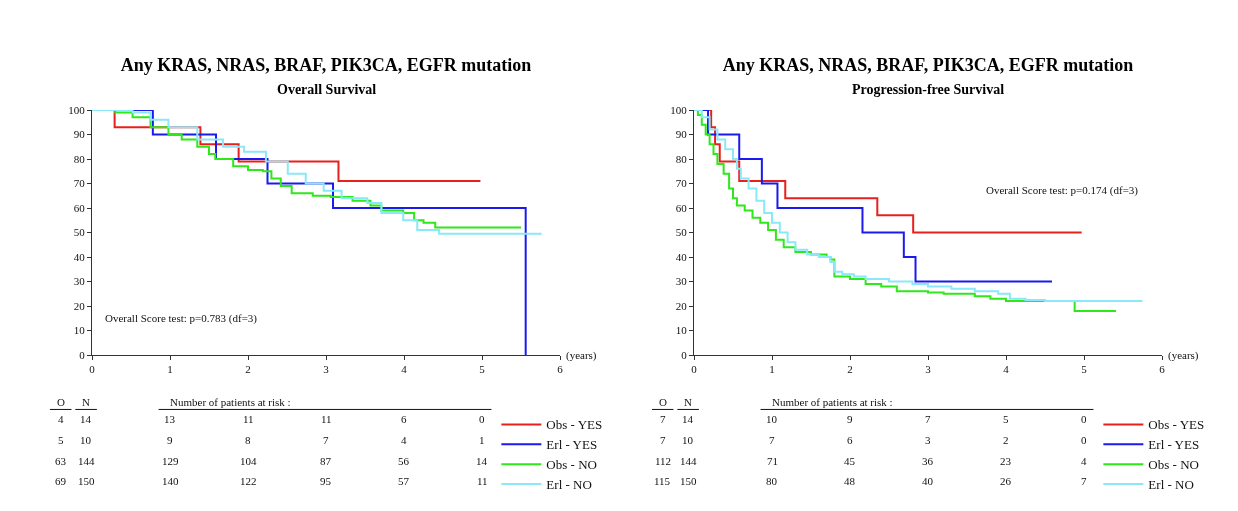 The image size is (1238, 511). What do you see at coordinates (694, 369) in the screenshot?
I see `x-tick-label: 0` at bounding box center [694, 369].